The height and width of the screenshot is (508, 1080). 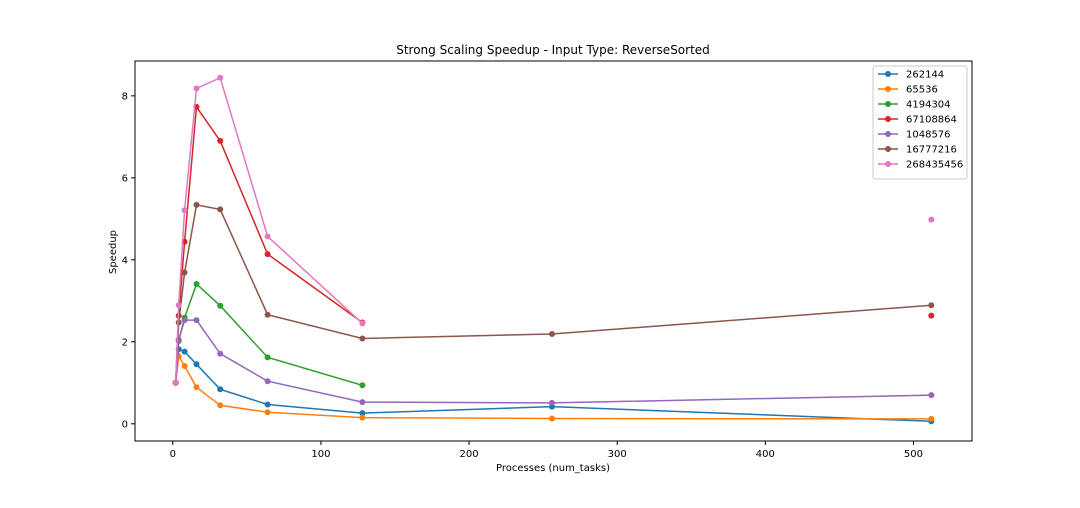 What do you see at coordinates (125, 96) in the screenshot?
I see `y-tick-label-8: 8` at bounding box center [125, 96].